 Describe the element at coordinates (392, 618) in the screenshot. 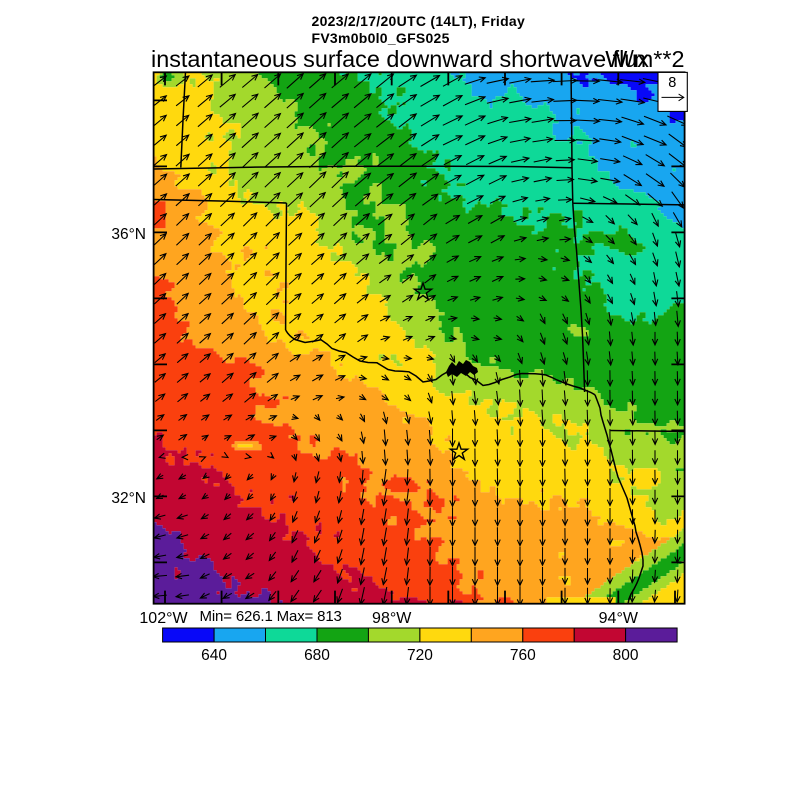

I see `svg-text: 98°W` at that location.